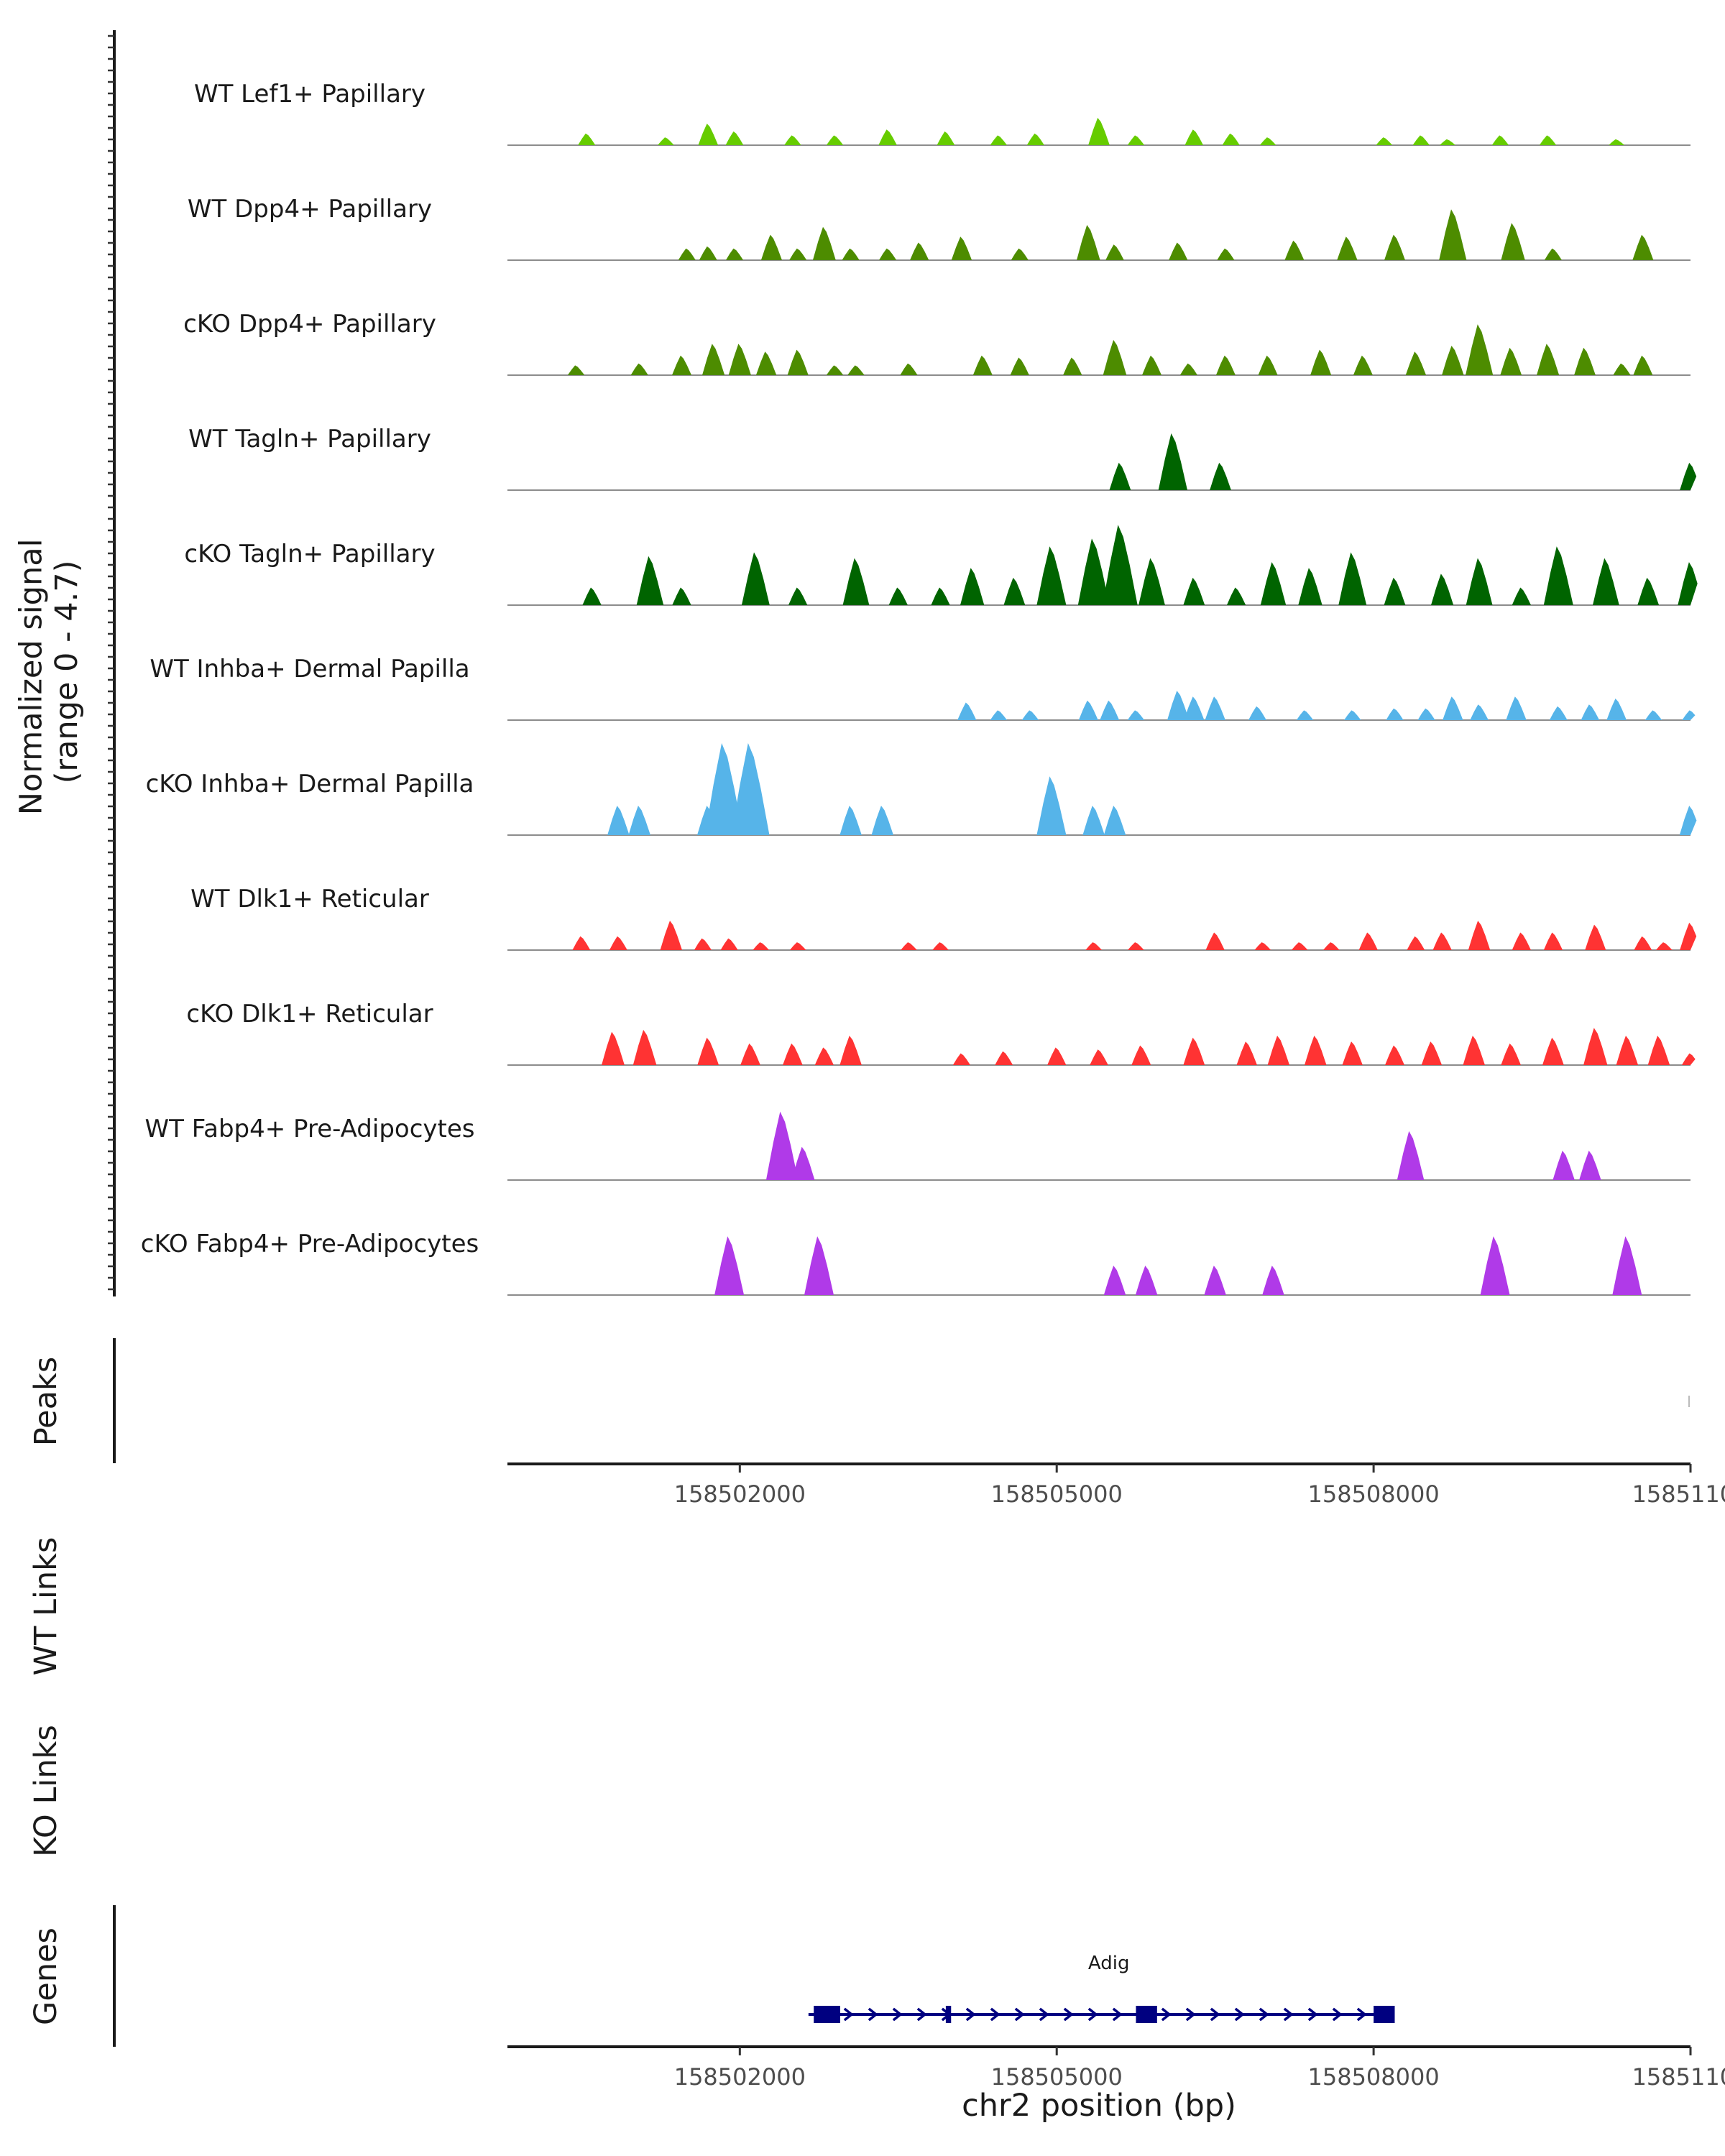 Image resolution: width=1725 pixels, height=2156 pixels. I want to click on y-axis-title-line-1: Normalized signal, so click(32, 676).